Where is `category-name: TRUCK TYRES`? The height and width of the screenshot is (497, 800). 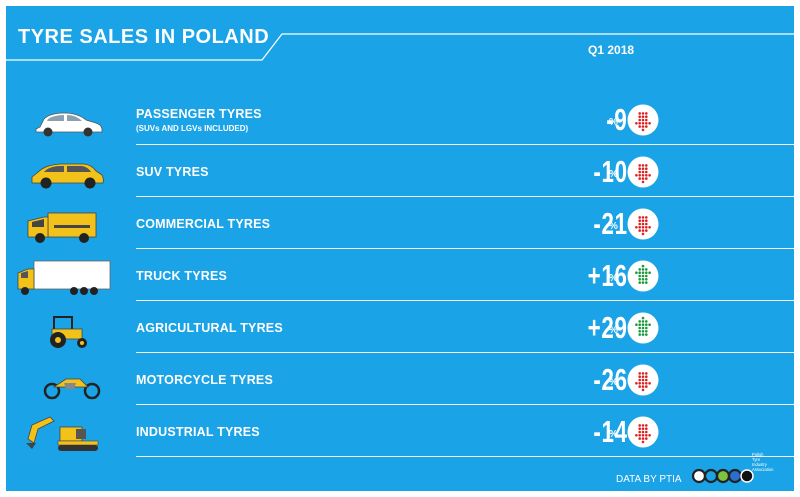
category-name: TRUCK TYRES is located at coordinates (182, 276).